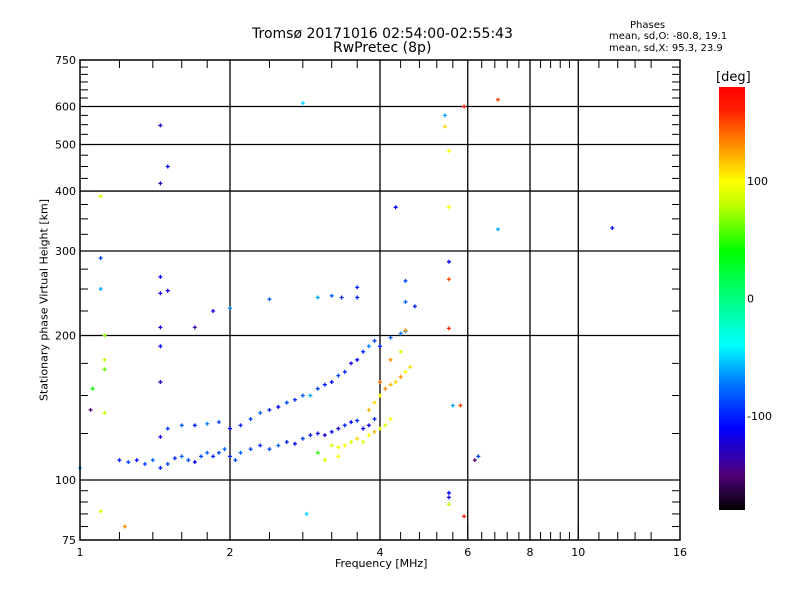  I want to click on chart-title: Tromsø 20171016 02:54:00-02:55:43, so click(382, 34).